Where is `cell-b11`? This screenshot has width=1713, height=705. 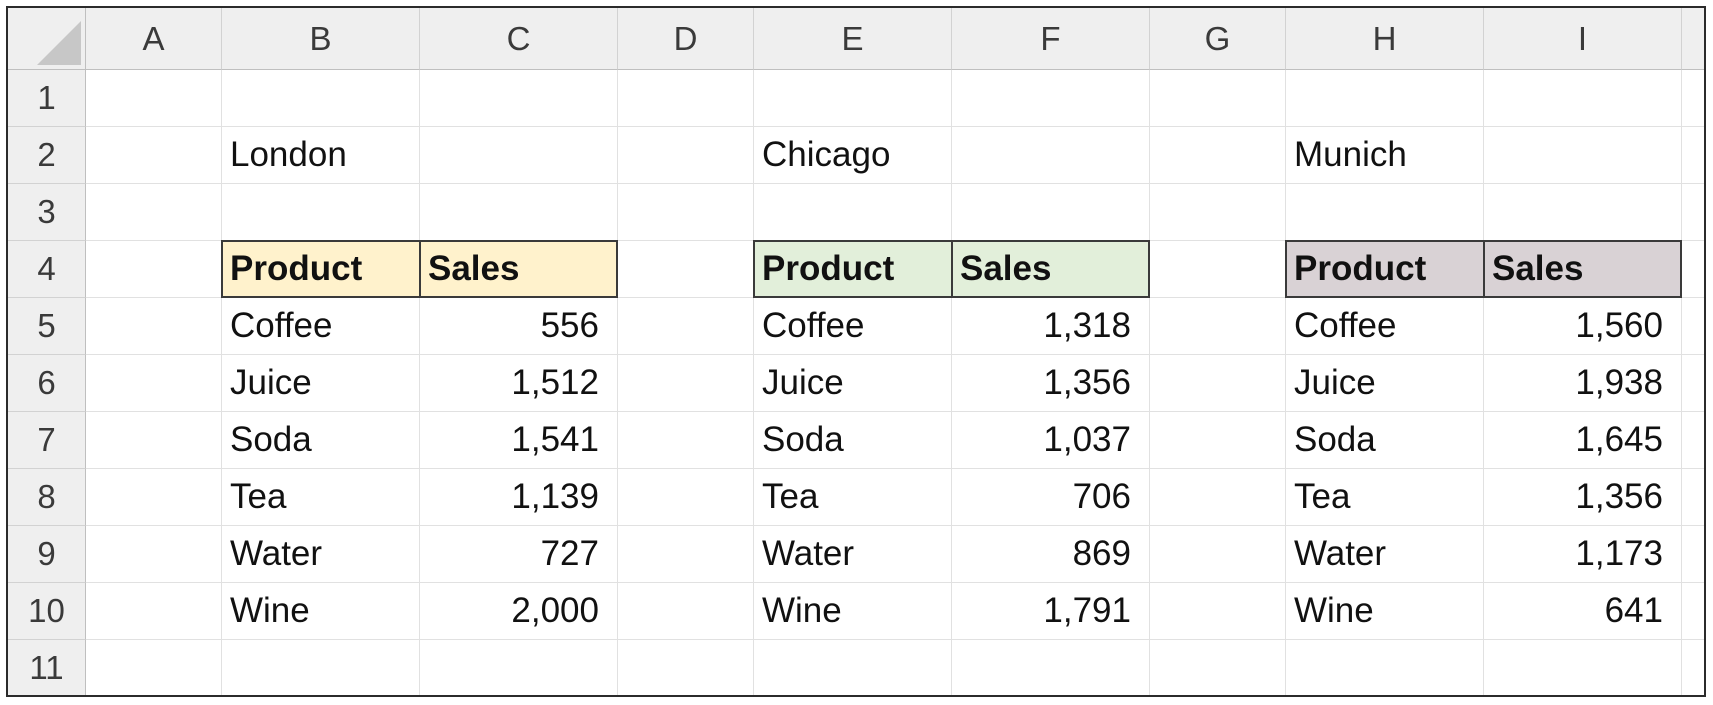 cell-b11 is located at coordinates (321, 667).